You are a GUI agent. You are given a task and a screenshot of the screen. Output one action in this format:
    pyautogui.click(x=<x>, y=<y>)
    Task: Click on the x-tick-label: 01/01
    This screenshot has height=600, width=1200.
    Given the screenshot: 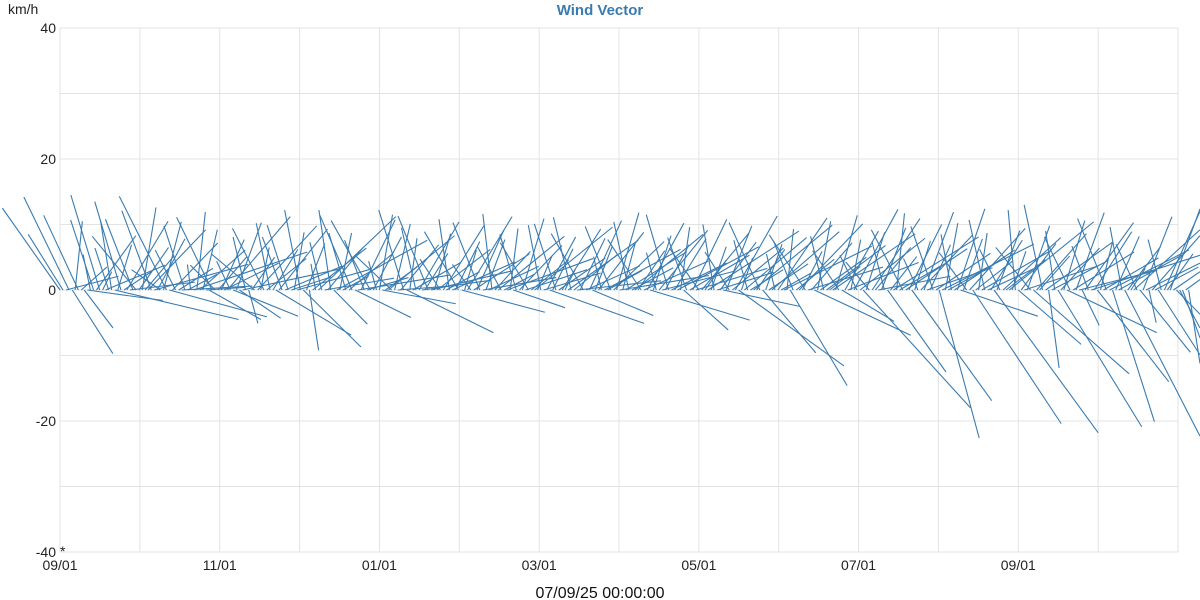 What is the action you would take?
    pyautogui.click(x=379, y=565)
    